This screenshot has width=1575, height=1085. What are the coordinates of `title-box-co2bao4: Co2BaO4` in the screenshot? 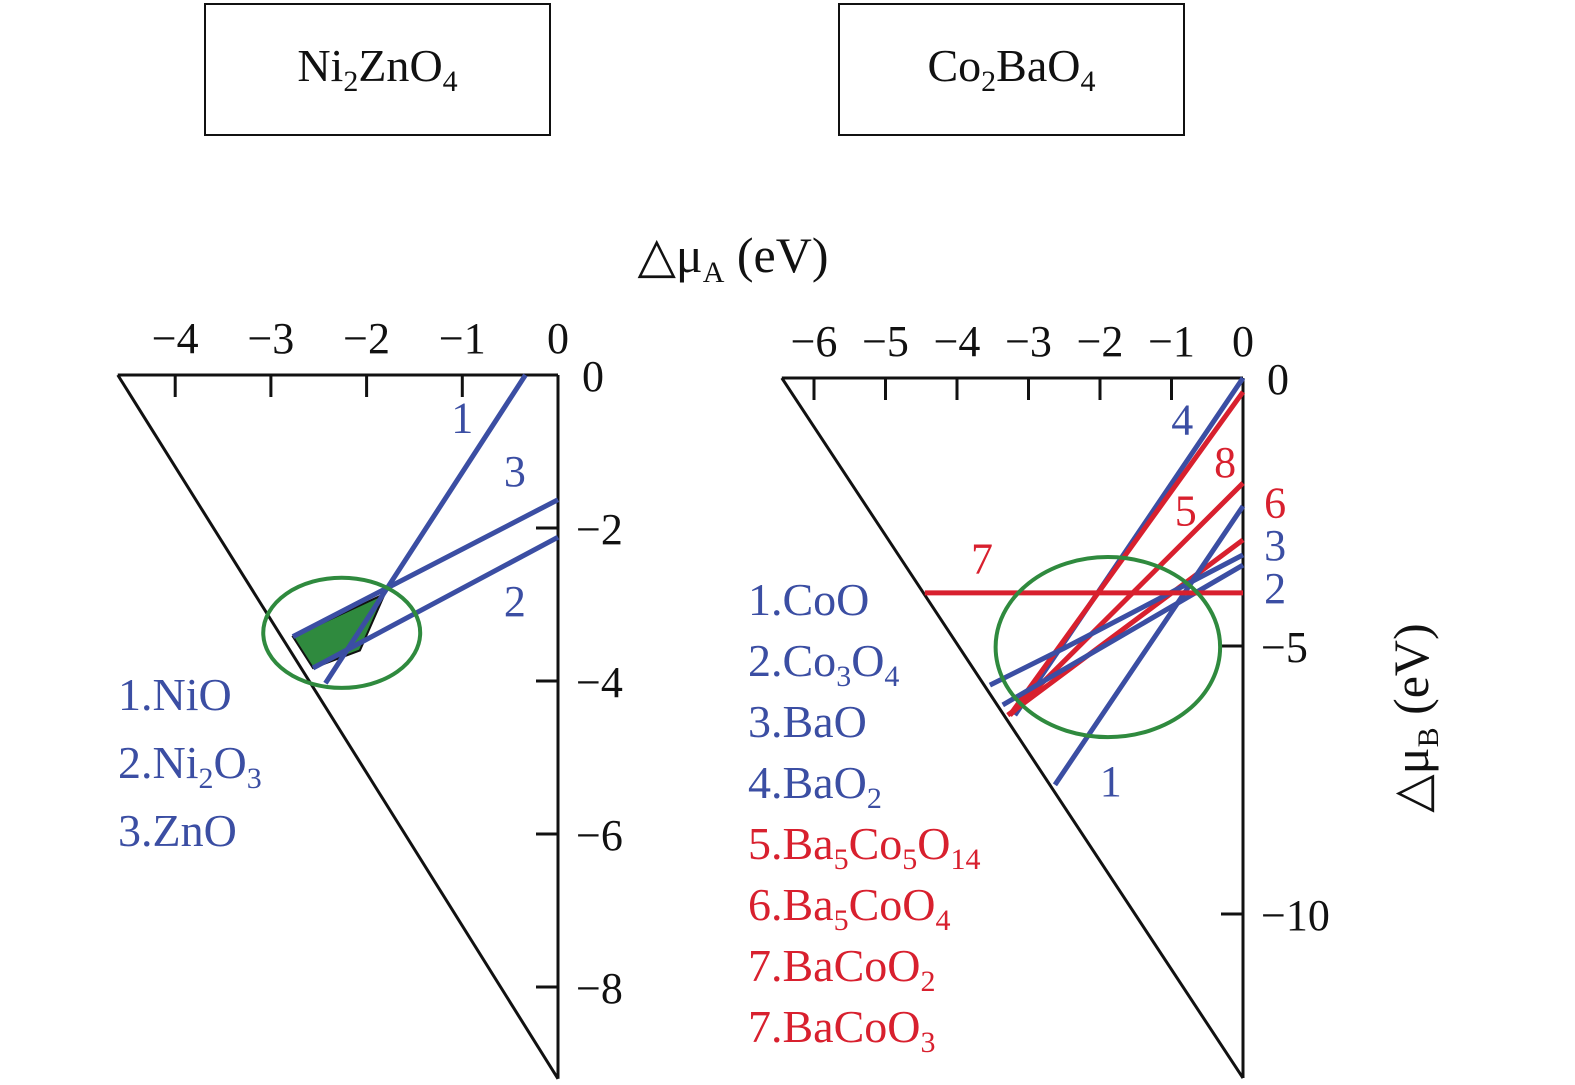 It's located at (1011, 69).